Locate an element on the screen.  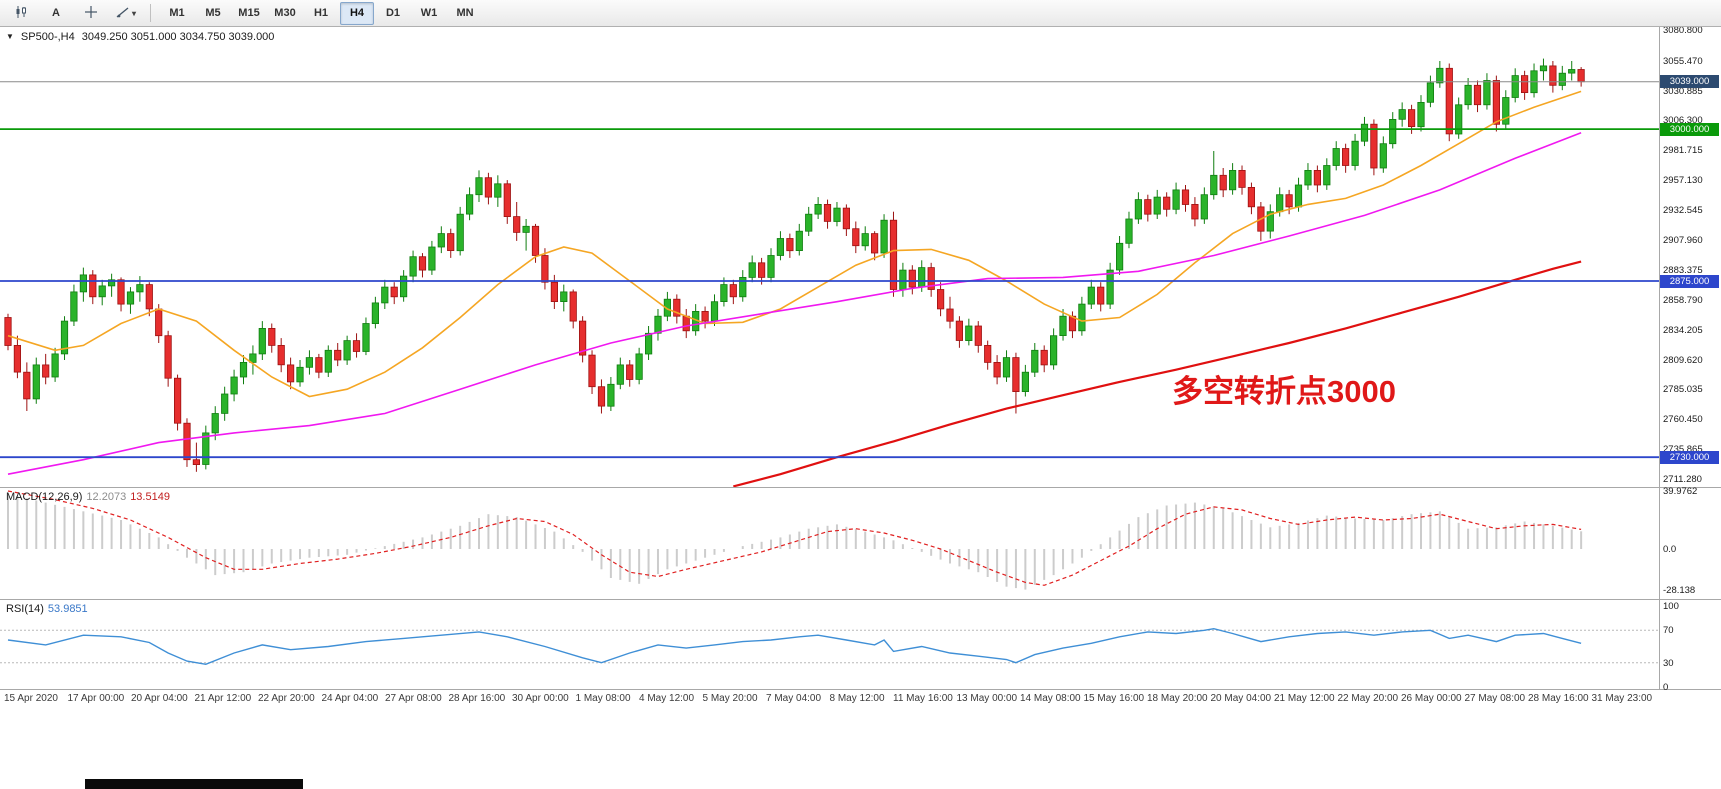
price-axis-label: 3006.300 is located at coordinates (1683, 121).